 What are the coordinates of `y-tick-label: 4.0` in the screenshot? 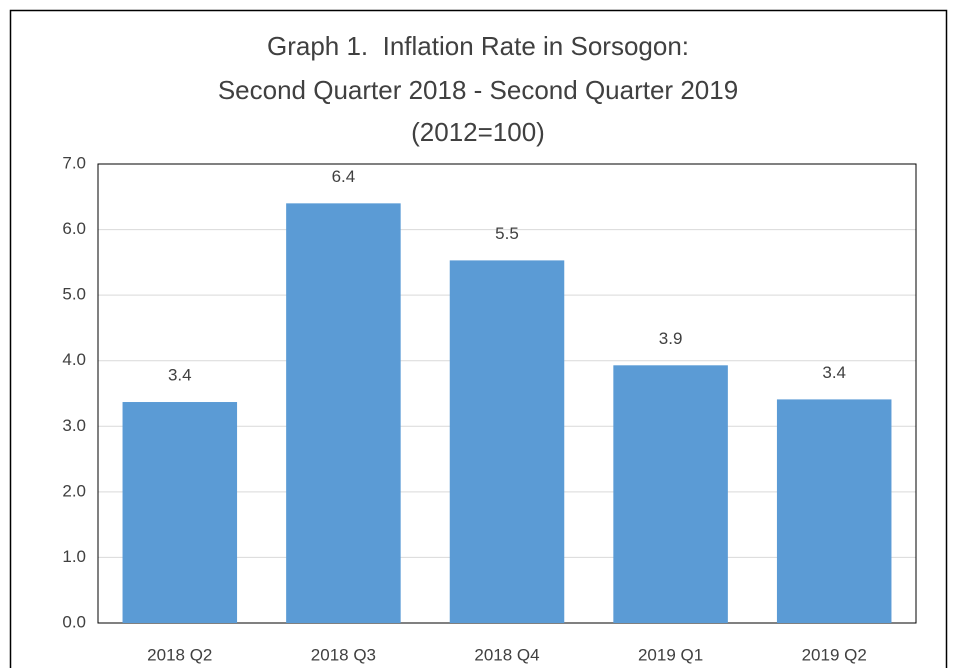 It's located at (74, 359).